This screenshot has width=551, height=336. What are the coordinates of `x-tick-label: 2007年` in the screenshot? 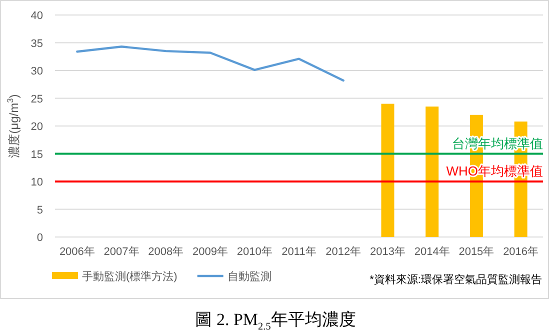 It's located at (122, 252).